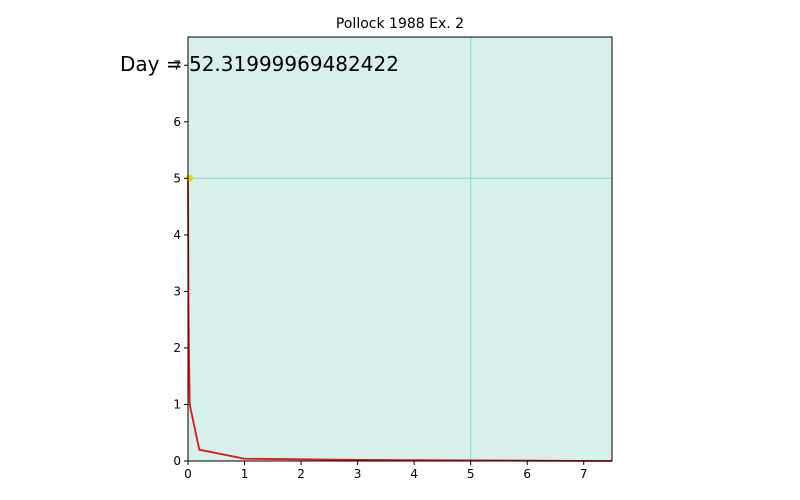 The height and width of the screenshot is (500, 800). I want to click on y-axis-ticks: 0 1 2 3 4 5 6 7, so click(180, 263).